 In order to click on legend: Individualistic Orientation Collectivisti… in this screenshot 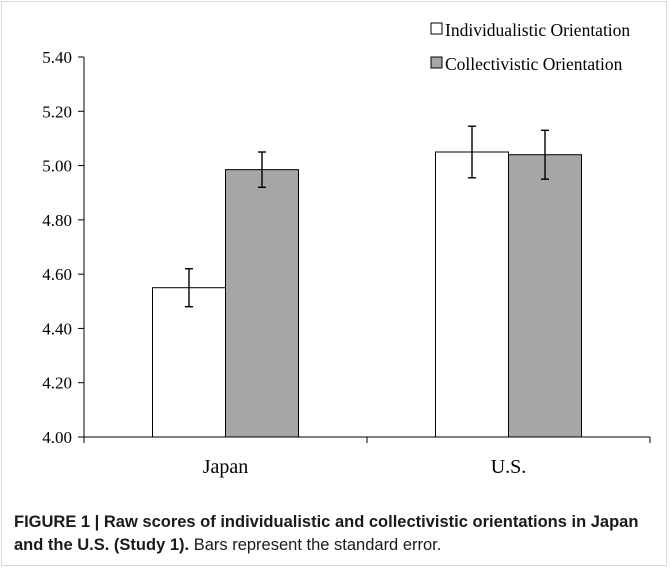, I will do `click(530, 47)`.